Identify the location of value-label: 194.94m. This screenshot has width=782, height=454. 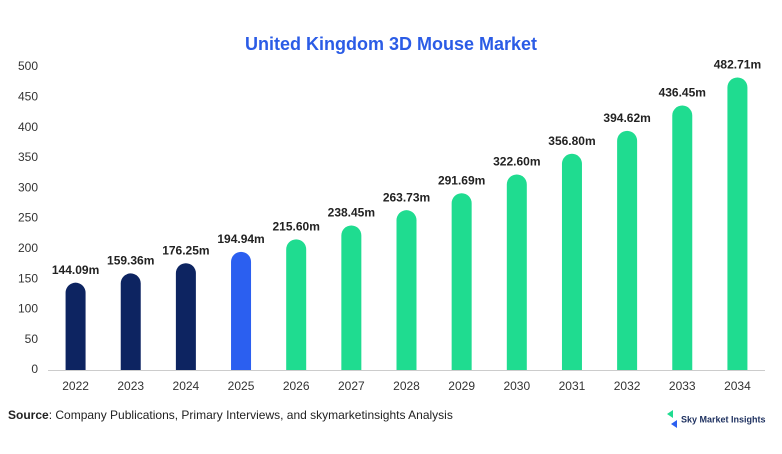
(240, 239).